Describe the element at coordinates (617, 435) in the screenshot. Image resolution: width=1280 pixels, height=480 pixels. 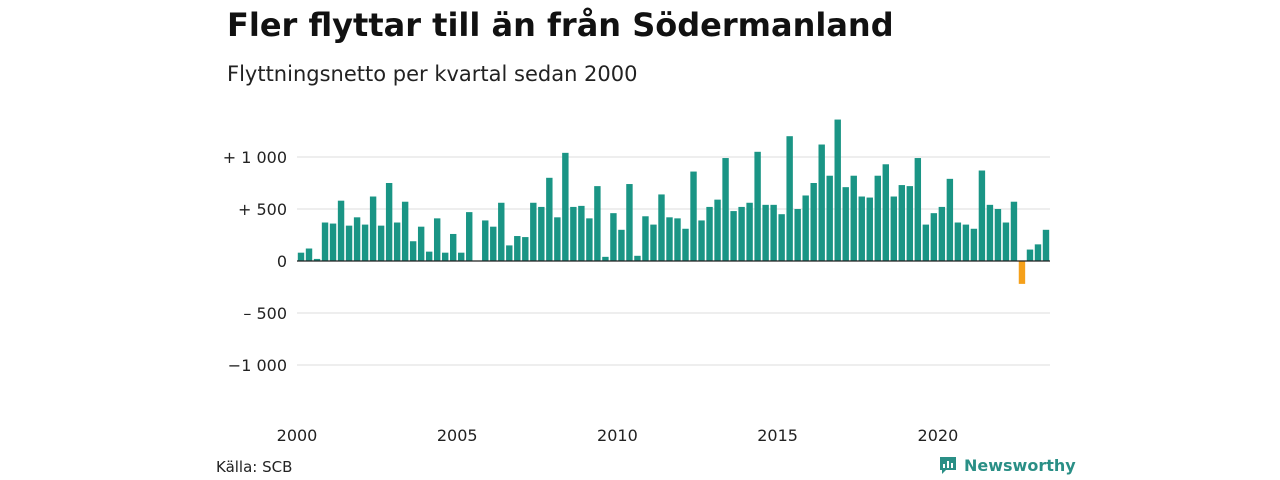
I see `x-tick-label: 2010` at that location.